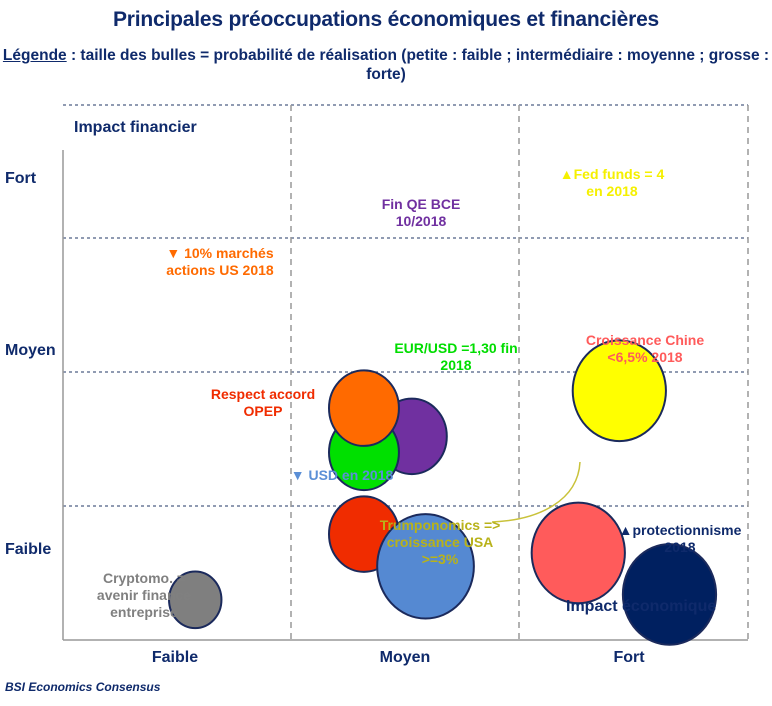 Image resolution: width=772 pixels, height=706 pixels. What do you see at coordinates (30, 350) in the screenshot?
I see `y-tick-label: Moyen` at bounding box center [30, 350].